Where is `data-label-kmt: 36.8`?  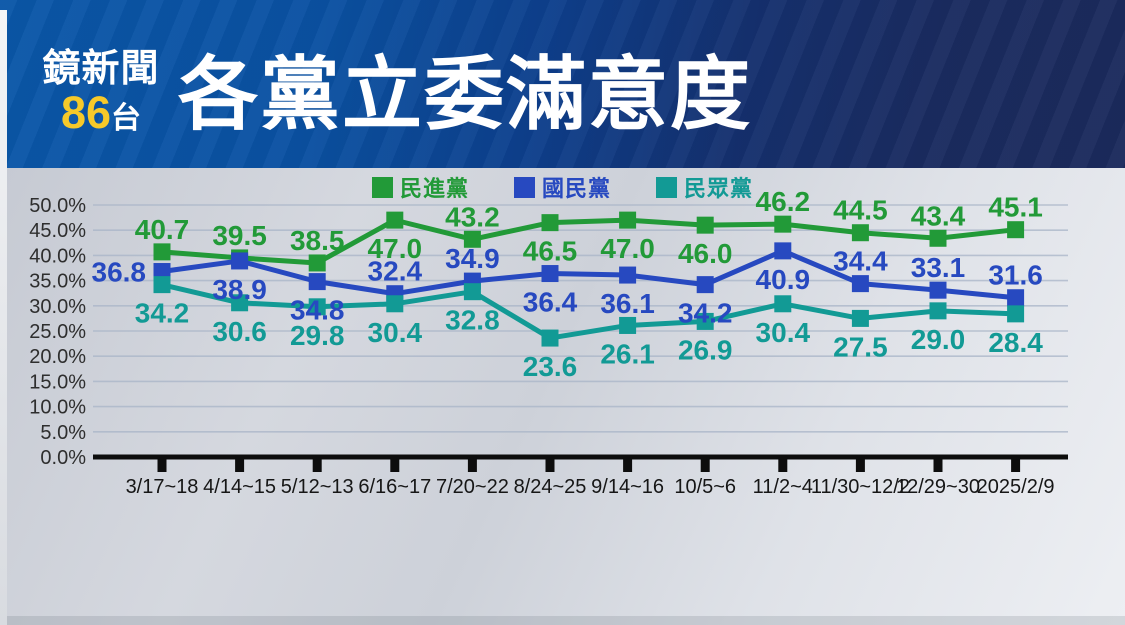
data-label-kmt: 36.8 is located at coordinates (119, 272).